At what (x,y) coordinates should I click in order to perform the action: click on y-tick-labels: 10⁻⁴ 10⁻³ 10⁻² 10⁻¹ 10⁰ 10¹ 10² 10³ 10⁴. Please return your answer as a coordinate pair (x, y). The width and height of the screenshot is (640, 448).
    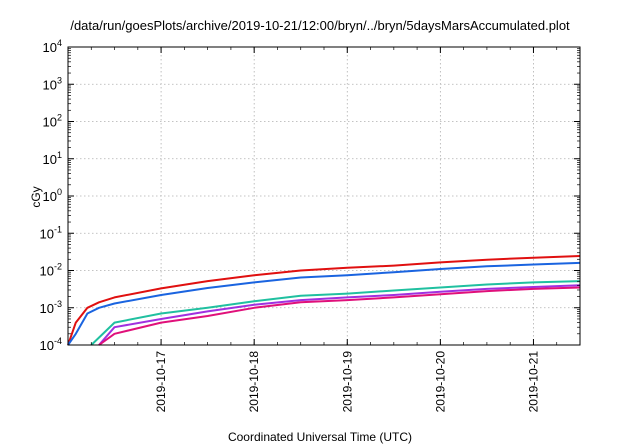
    Looking at the image, I should click on (51, 195).